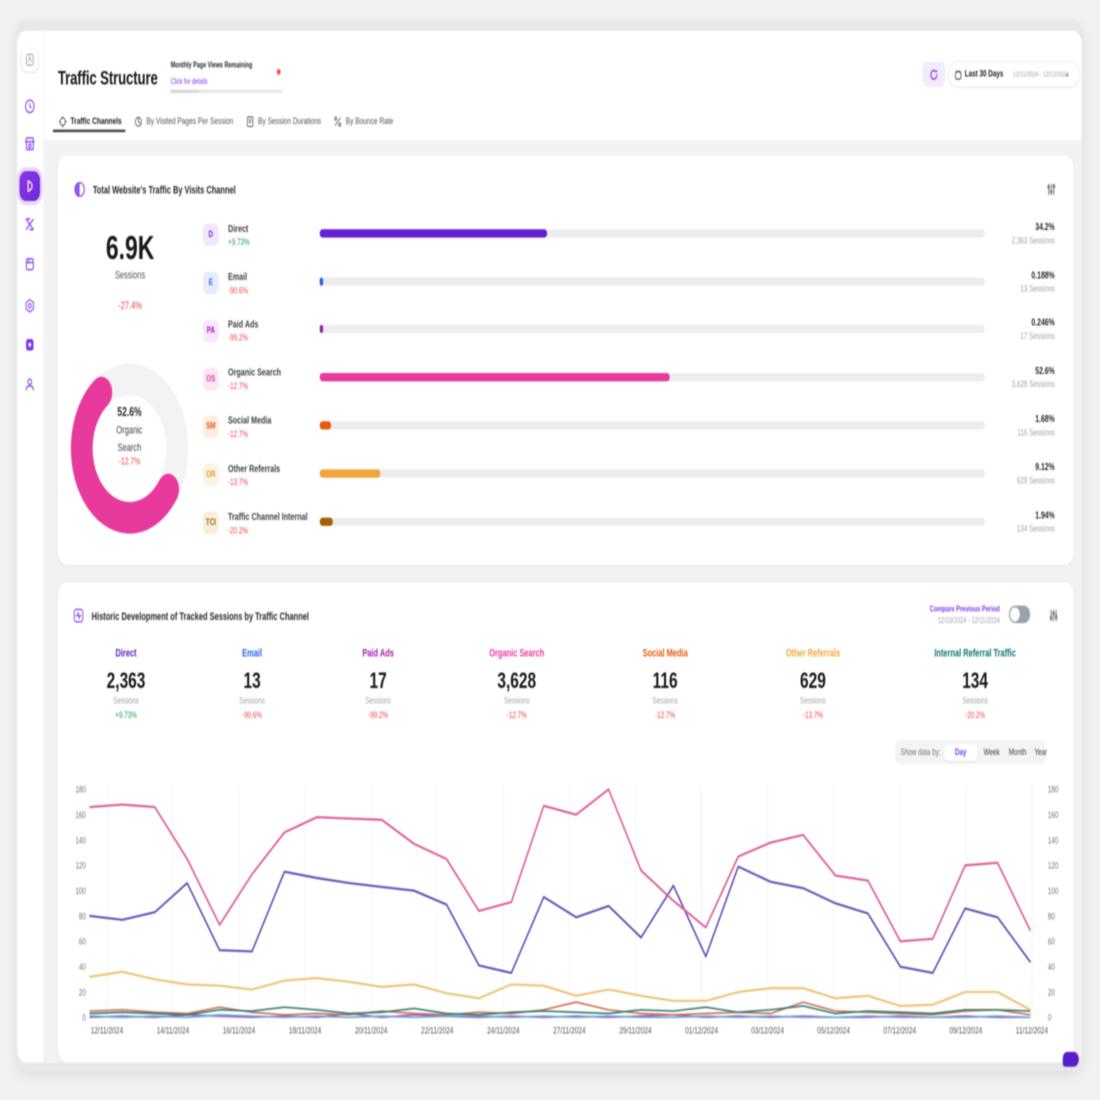 Image resolution: width=1100 pixels, height=1100 pixels. Describe the element at coordinates (107, 1030) in the screenshot. I see `svg-text: 12/11/2024` at that location.